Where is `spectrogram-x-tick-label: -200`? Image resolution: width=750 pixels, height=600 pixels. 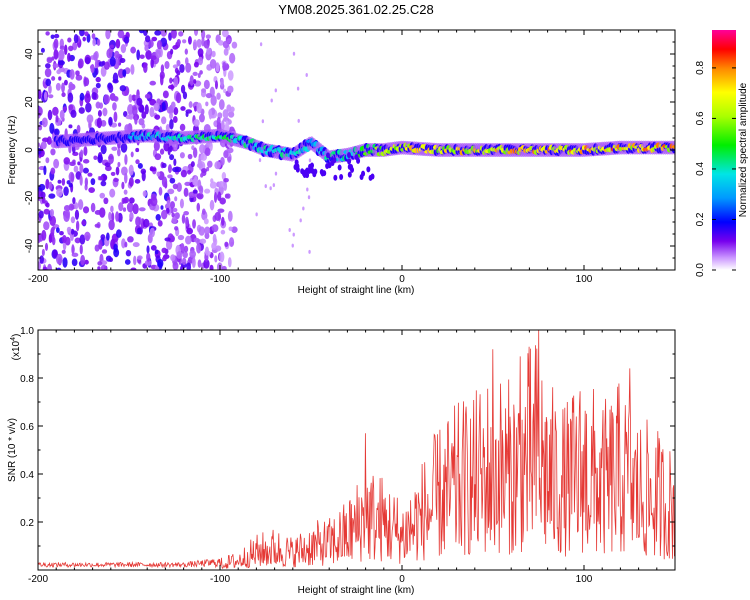 spectrogram-x-tick-label: -200 is located at coordinates (38, 279).